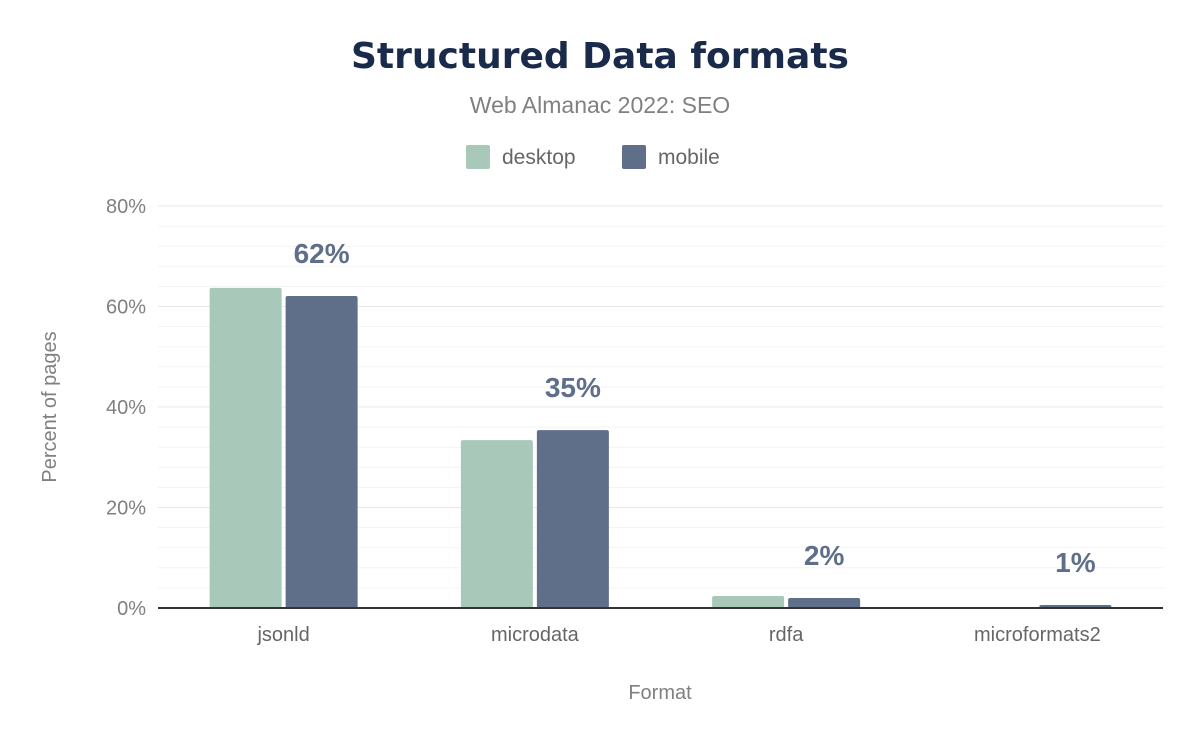 This screenshot has width=1200, height=742. Describe the element at coordinates (600, 105) in the screenshot. I see `chart-subtitle: Web Almanac 2022: SEO` at that location.